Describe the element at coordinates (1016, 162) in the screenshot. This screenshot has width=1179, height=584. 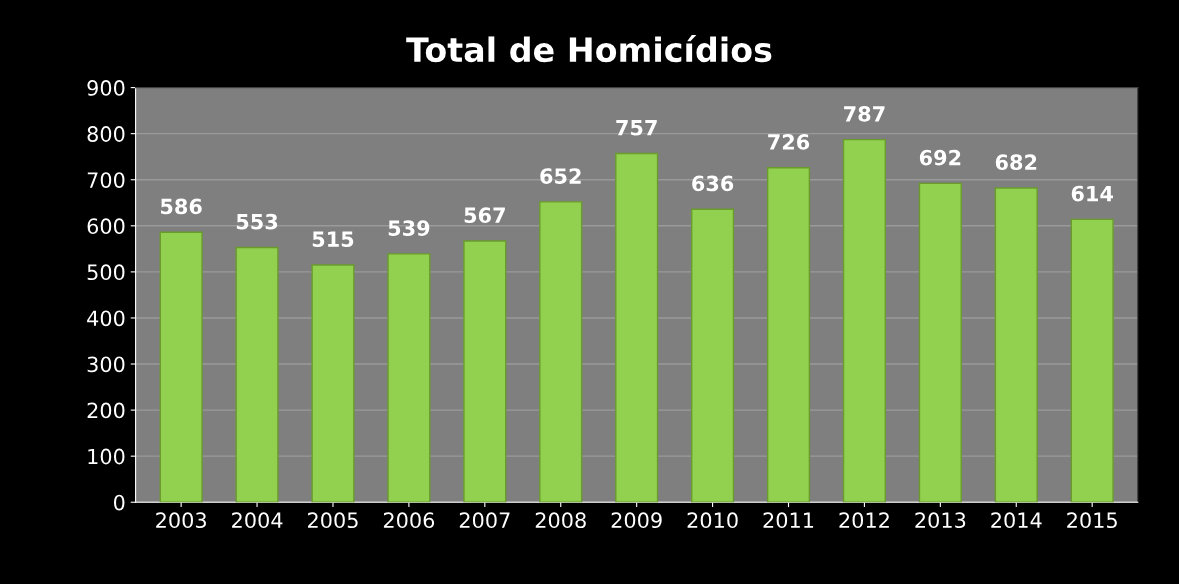
I see `data-label: 682` at that location.